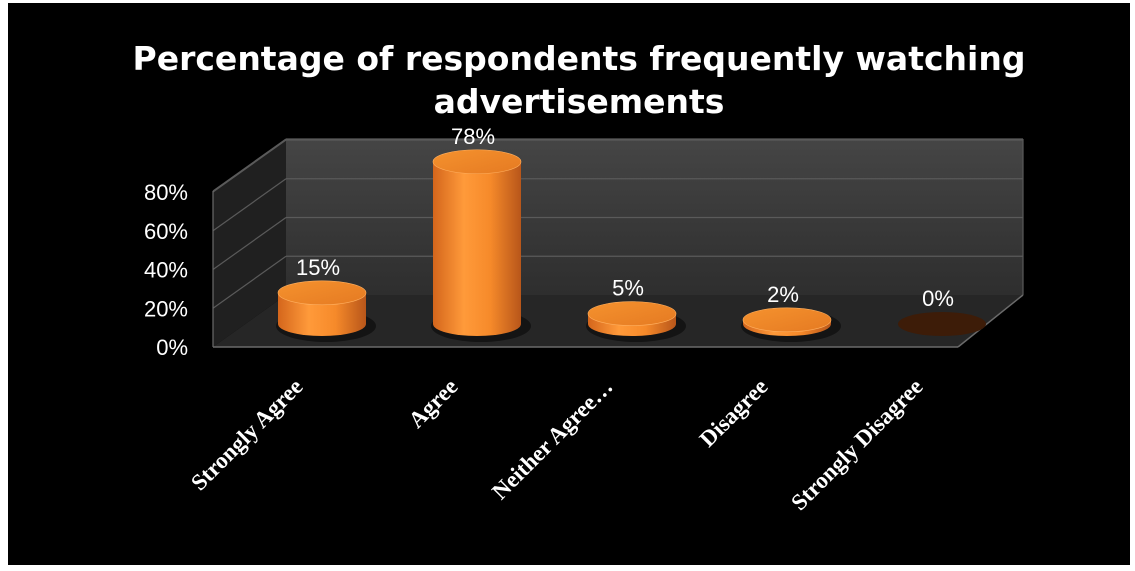 This screenshot has width=1135, height=571. What do you see at coordinates (628, 288) in the screenshot?
I see `data-label: 5%` at bounding box center [628, 288].